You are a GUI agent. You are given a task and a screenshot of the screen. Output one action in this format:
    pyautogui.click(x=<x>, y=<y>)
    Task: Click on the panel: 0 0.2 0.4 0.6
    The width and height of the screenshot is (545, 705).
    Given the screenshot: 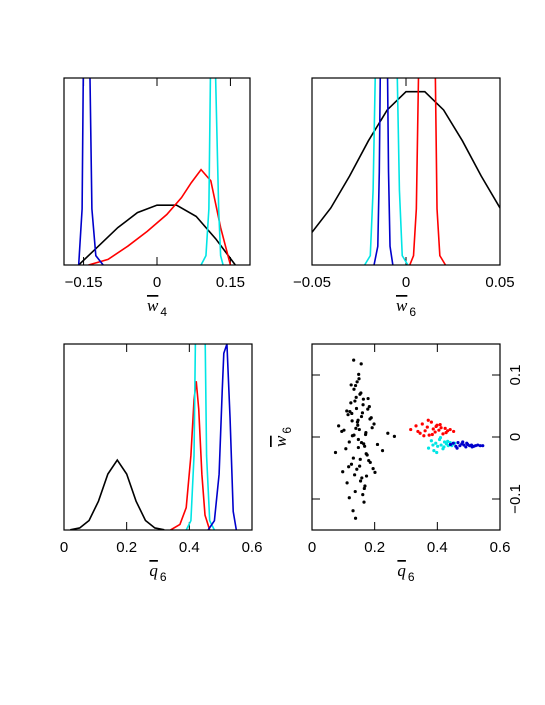 What is the action you would take?
    pyautogui.click(x=161, y=449)
    